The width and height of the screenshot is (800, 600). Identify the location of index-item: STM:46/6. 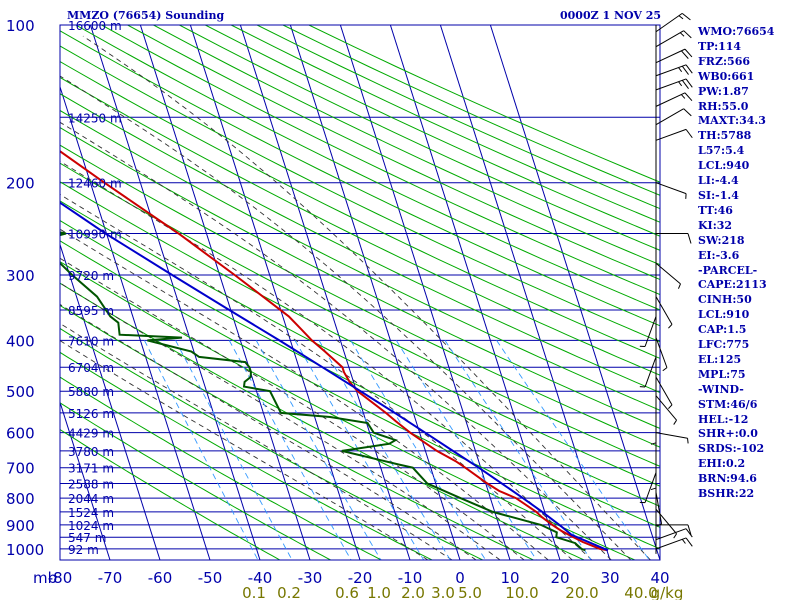
(728, 404).